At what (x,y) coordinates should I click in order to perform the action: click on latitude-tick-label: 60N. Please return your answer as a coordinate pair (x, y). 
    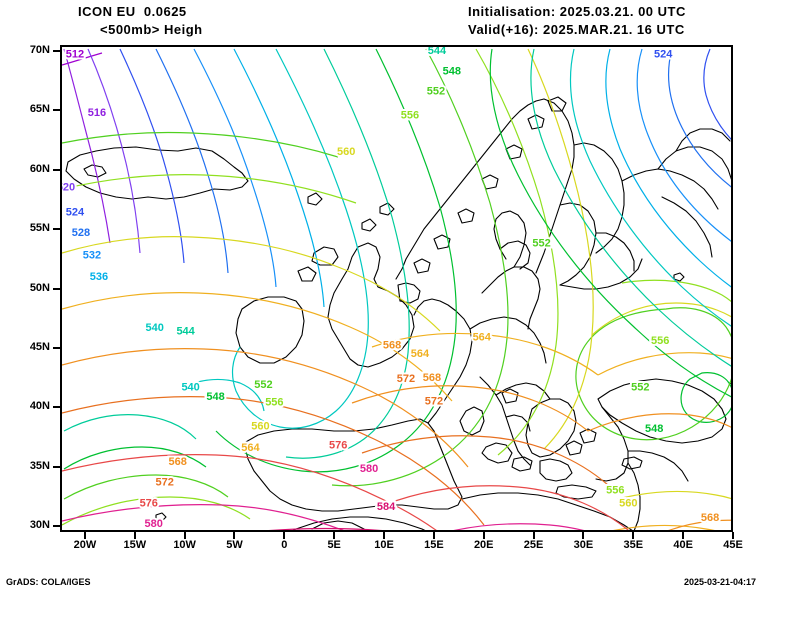
    Looking at the image, I should click on (39, 168).